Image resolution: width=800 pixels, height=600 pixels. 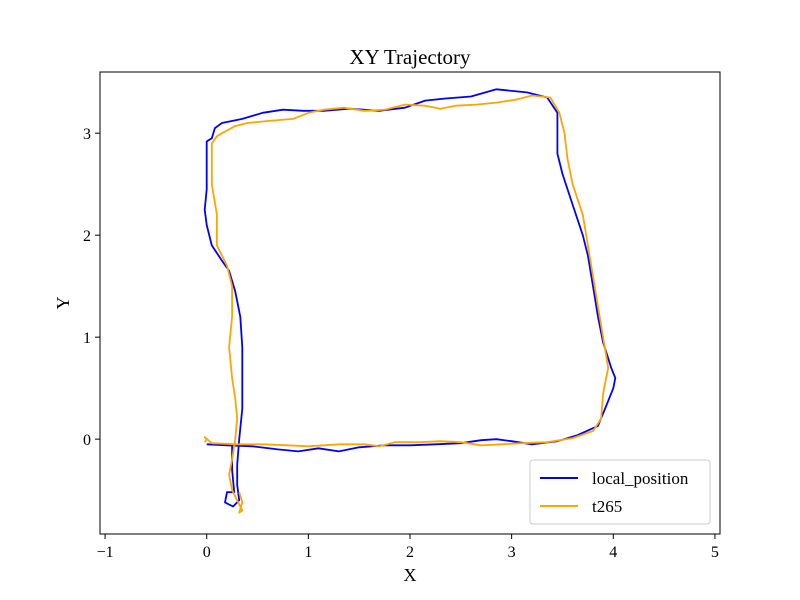 I want to click on y-axis-ticks: 0 1 2 3, so click(x=91, y=287).